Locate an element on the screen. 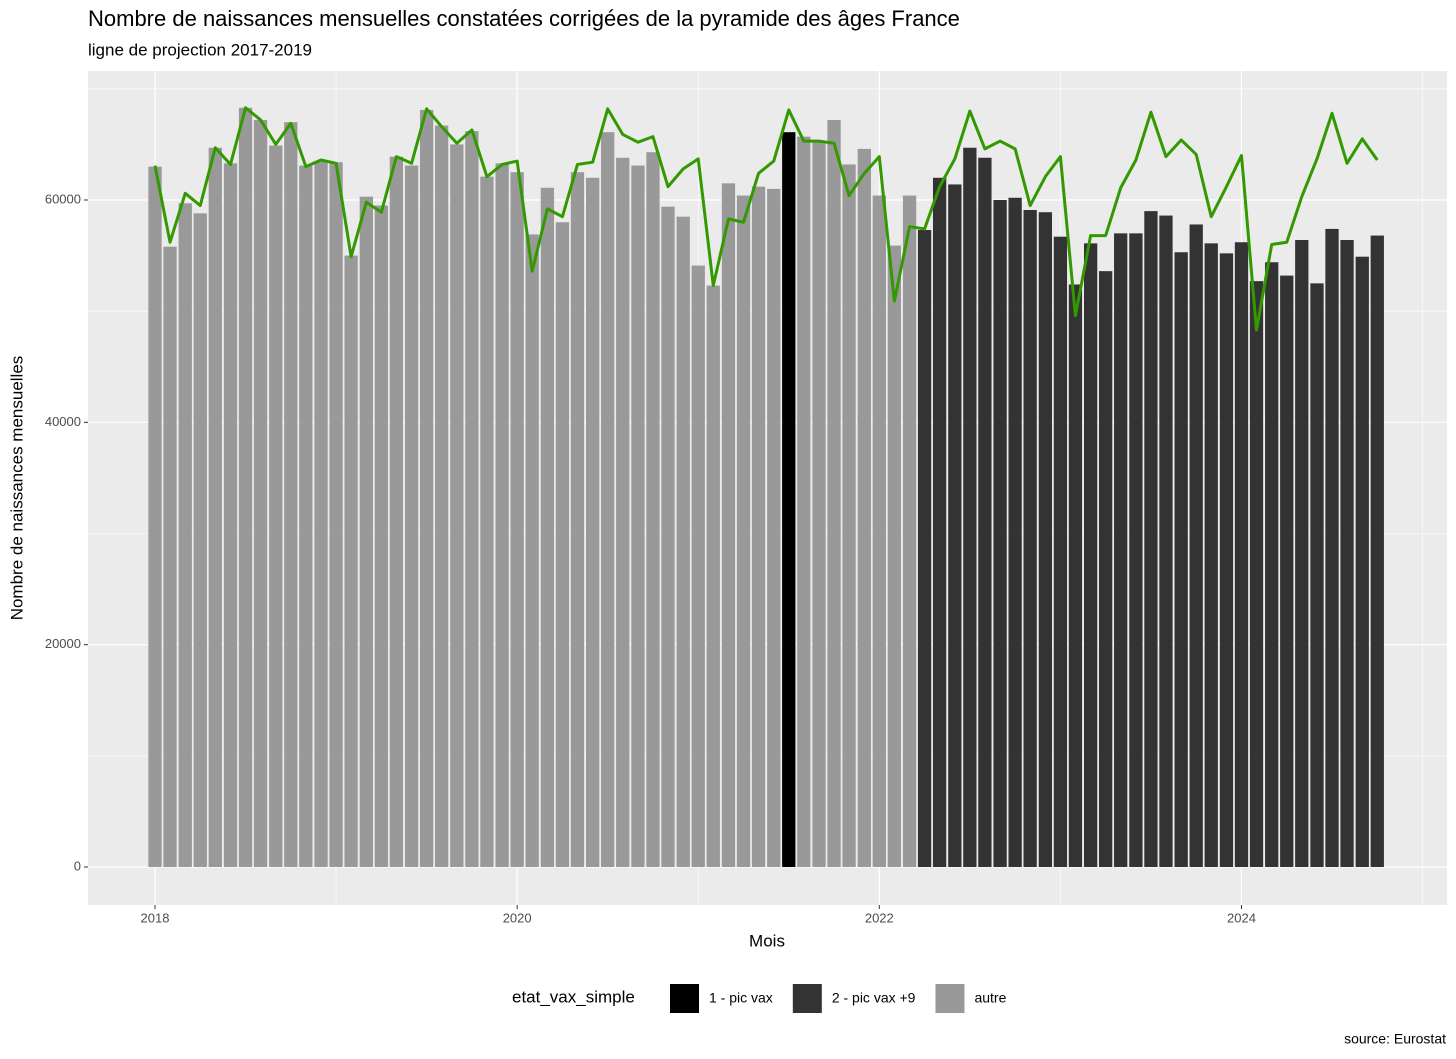 This screenshot has height=1059, width=1456. y-tick-label: 0 is located at coordinates (77, 865).